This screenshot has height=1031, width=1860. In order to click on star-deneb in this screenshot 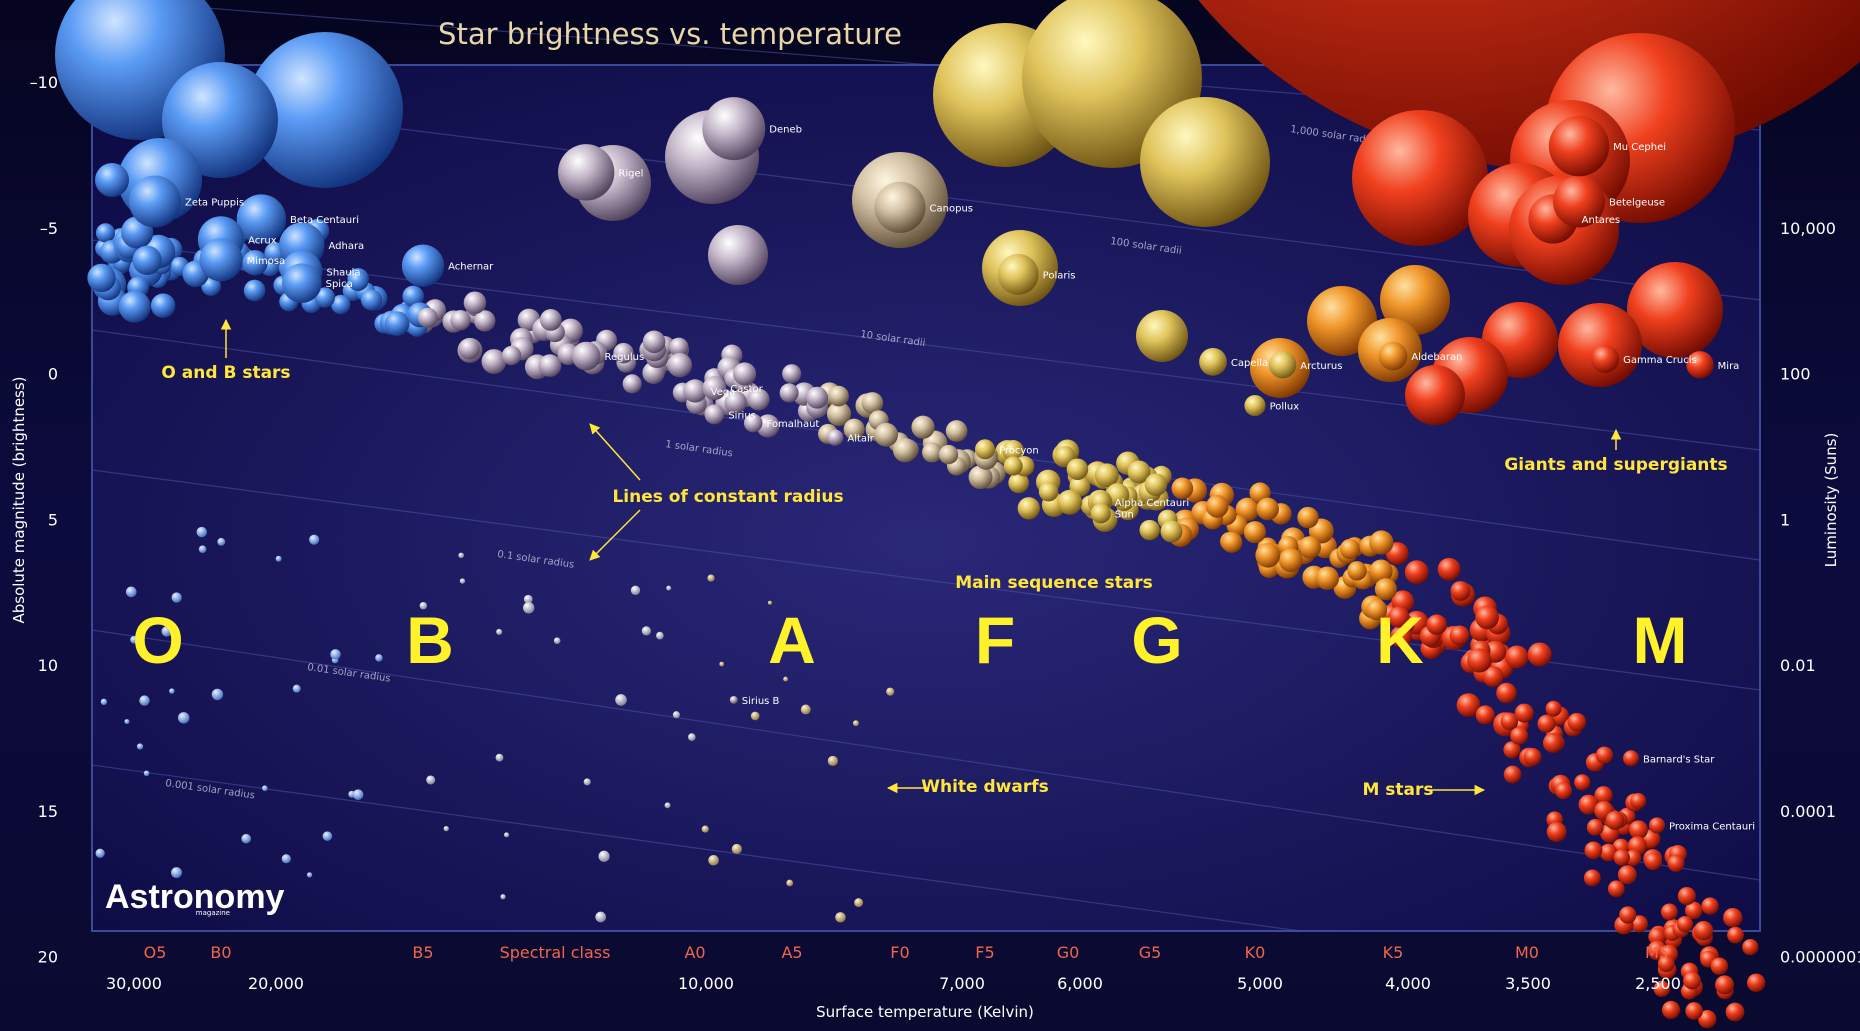, I will do `click(734, 129)`.